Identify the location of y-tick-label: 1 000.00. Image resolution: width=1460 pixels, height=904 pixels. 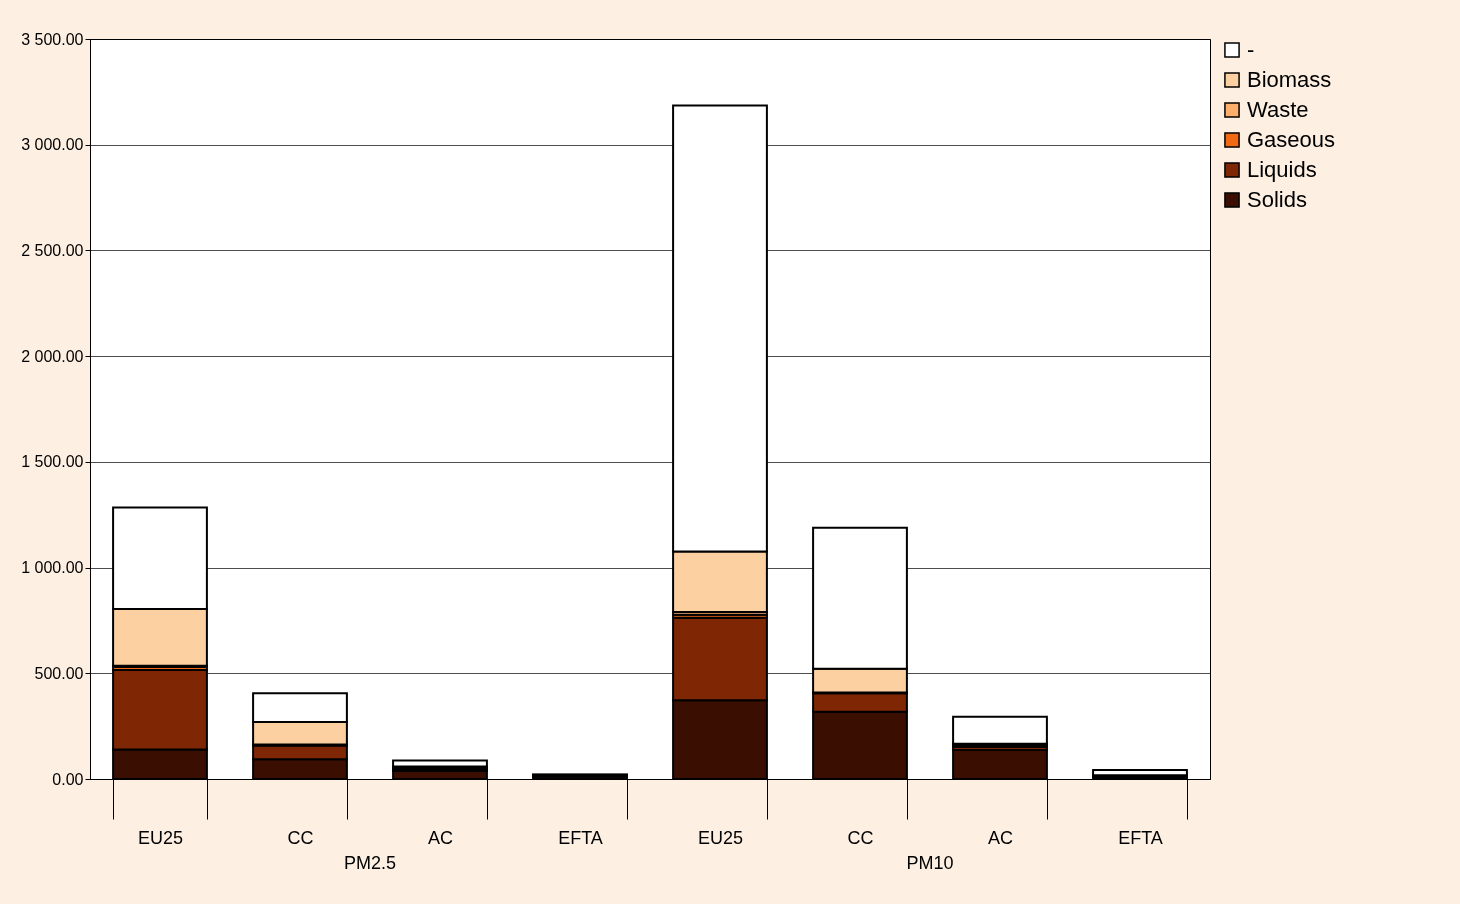
(52, 568).